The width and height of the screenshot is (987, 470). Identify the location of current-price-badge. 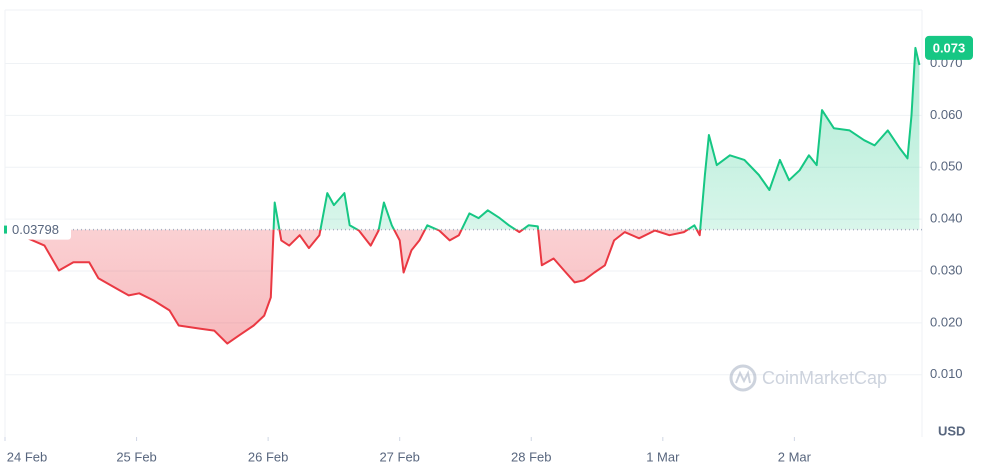
(949, 47).